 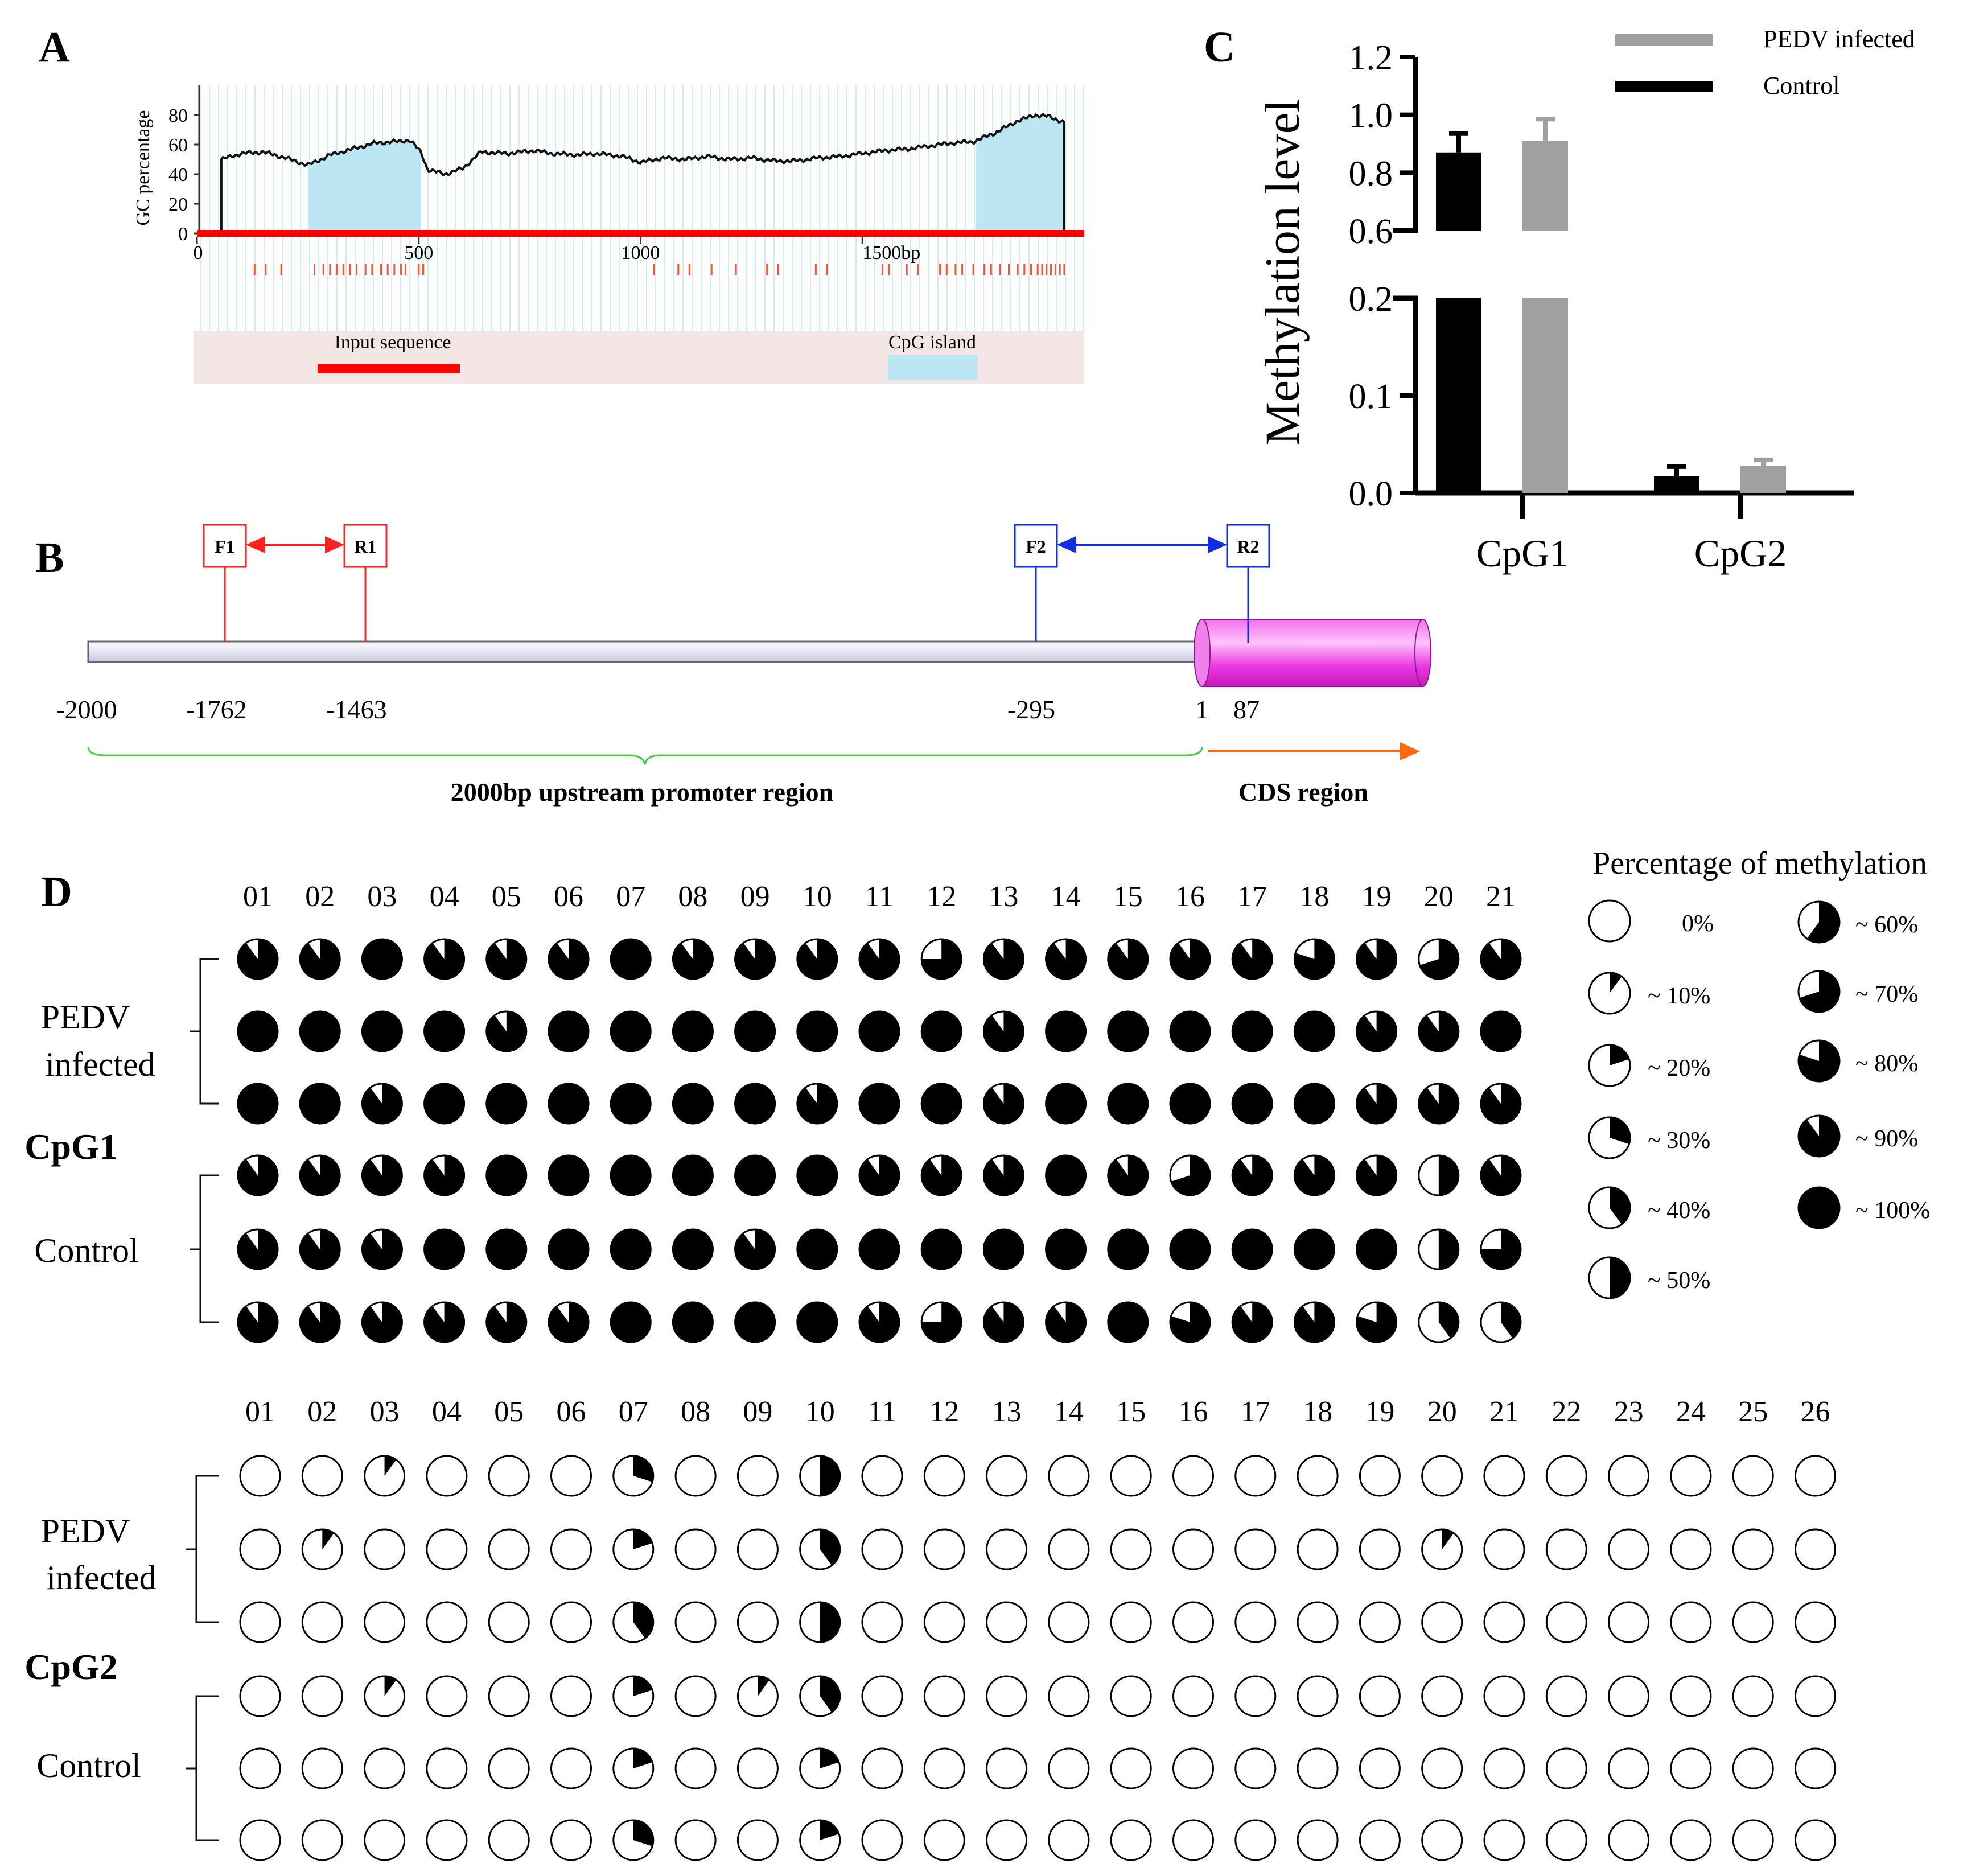 I want to click on legend-cpg-label: CpG island, so click(x=932, y=343).